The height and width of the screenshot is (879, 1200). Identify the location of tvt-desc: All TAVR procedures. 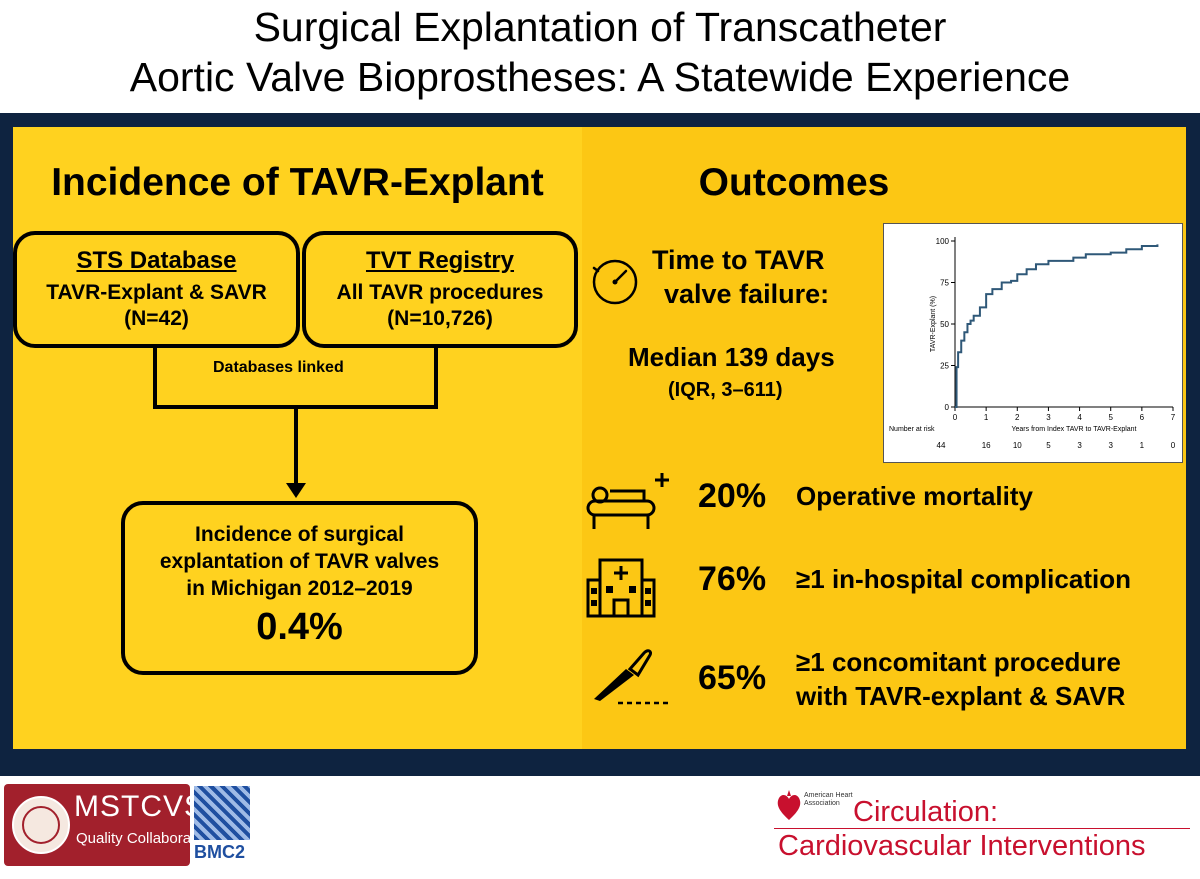
(440, 292).